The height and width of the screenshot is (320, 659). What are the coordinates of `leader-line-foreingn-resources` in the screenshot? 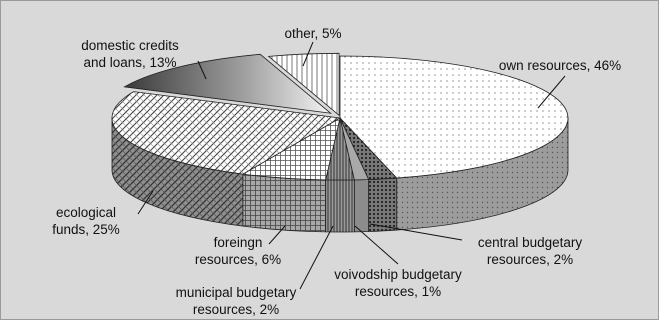 It's located at (277, 235).